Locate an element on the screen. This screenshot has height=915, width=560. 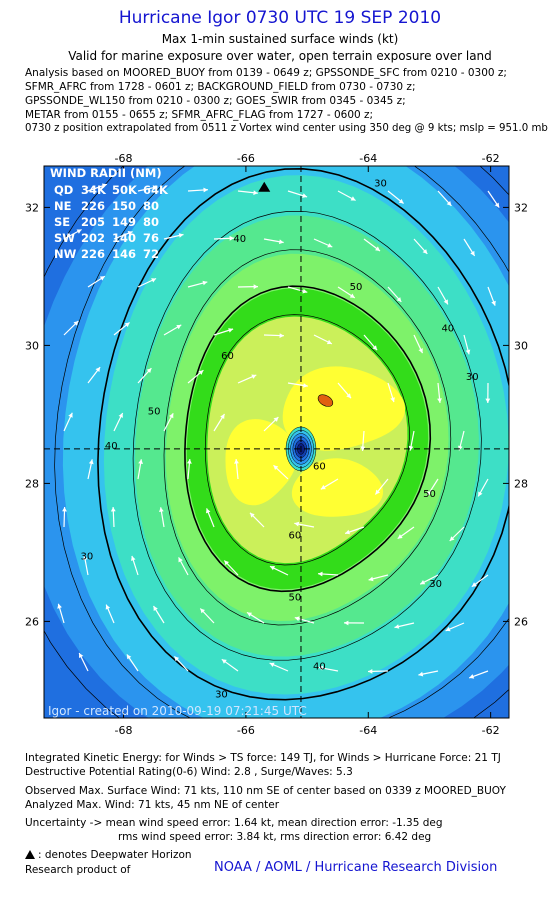
chart-title: Hurricane Igor 0730 UTC 19 SEP 2010 is located at coordinates (280, 18).